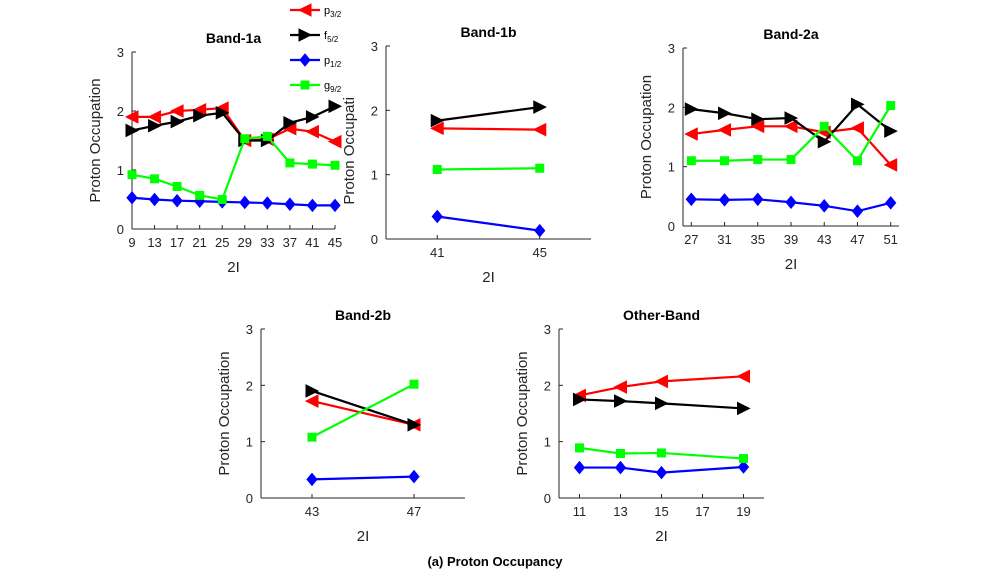 Image resolution: width=991 pixels, height=578 pixels. Describe the element at coordinates (691, 239) in the screenshot. I see `x-tick-label: 27` at that location.